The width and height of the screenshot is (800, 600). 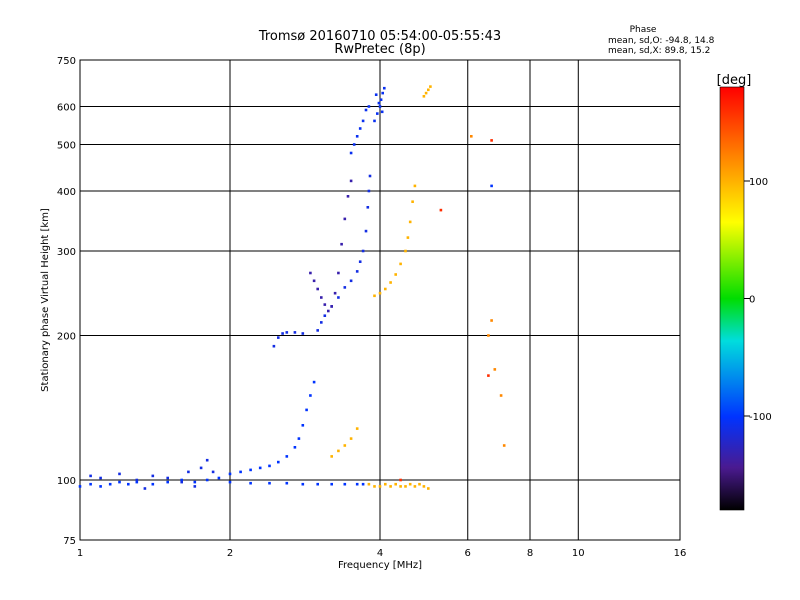 I want to click on x-tick-label: 16, so click(x=680, y=553).